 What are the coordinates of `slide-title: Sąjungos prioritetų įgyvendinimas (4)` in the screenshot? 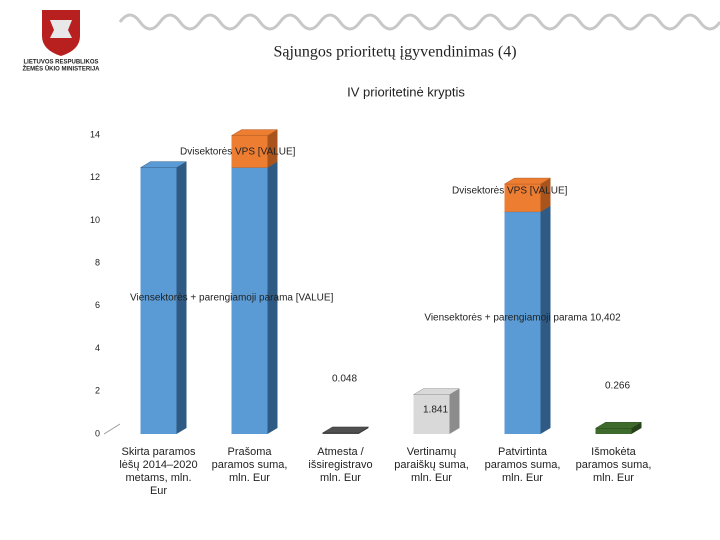 It's located at (394, 52).